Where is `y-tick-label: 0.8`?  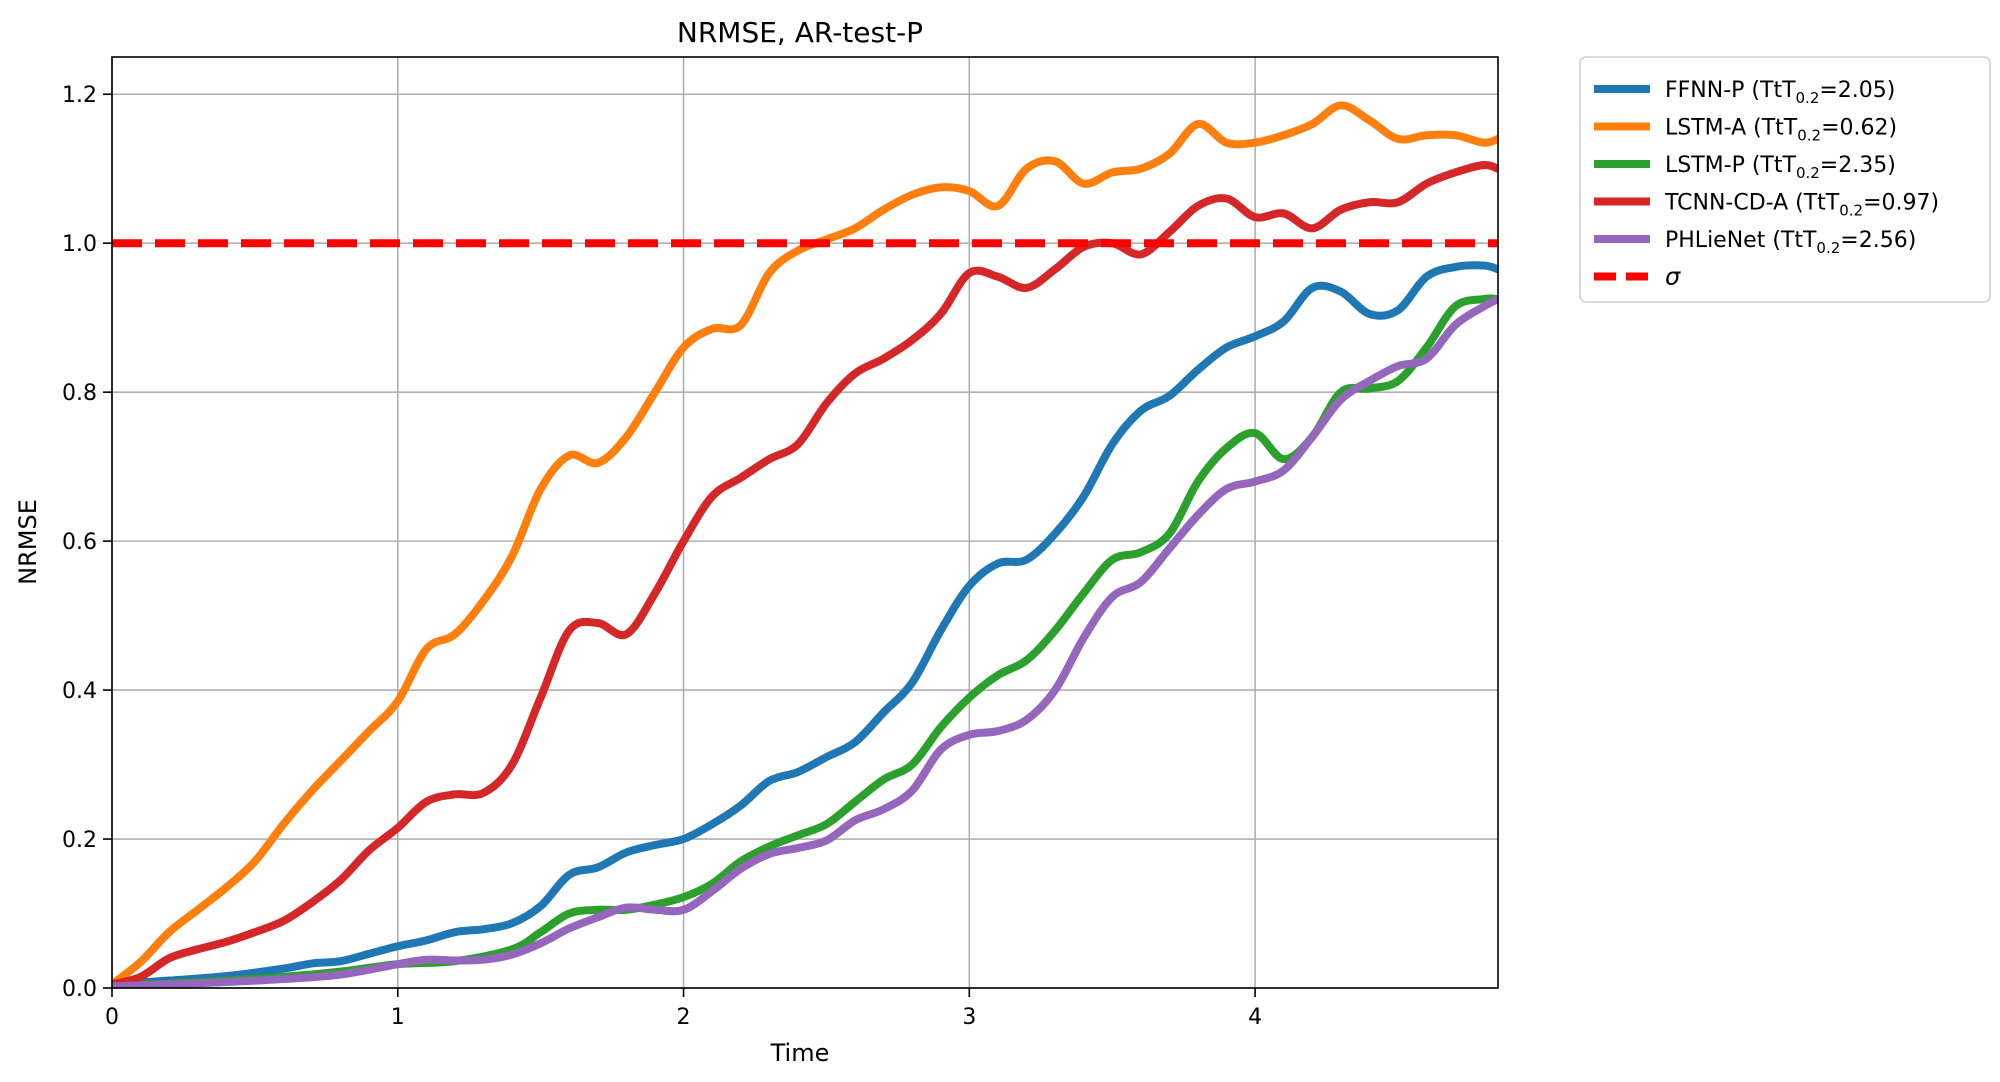
y-tick-label: 0.8 is located at coordinates (79, 393).